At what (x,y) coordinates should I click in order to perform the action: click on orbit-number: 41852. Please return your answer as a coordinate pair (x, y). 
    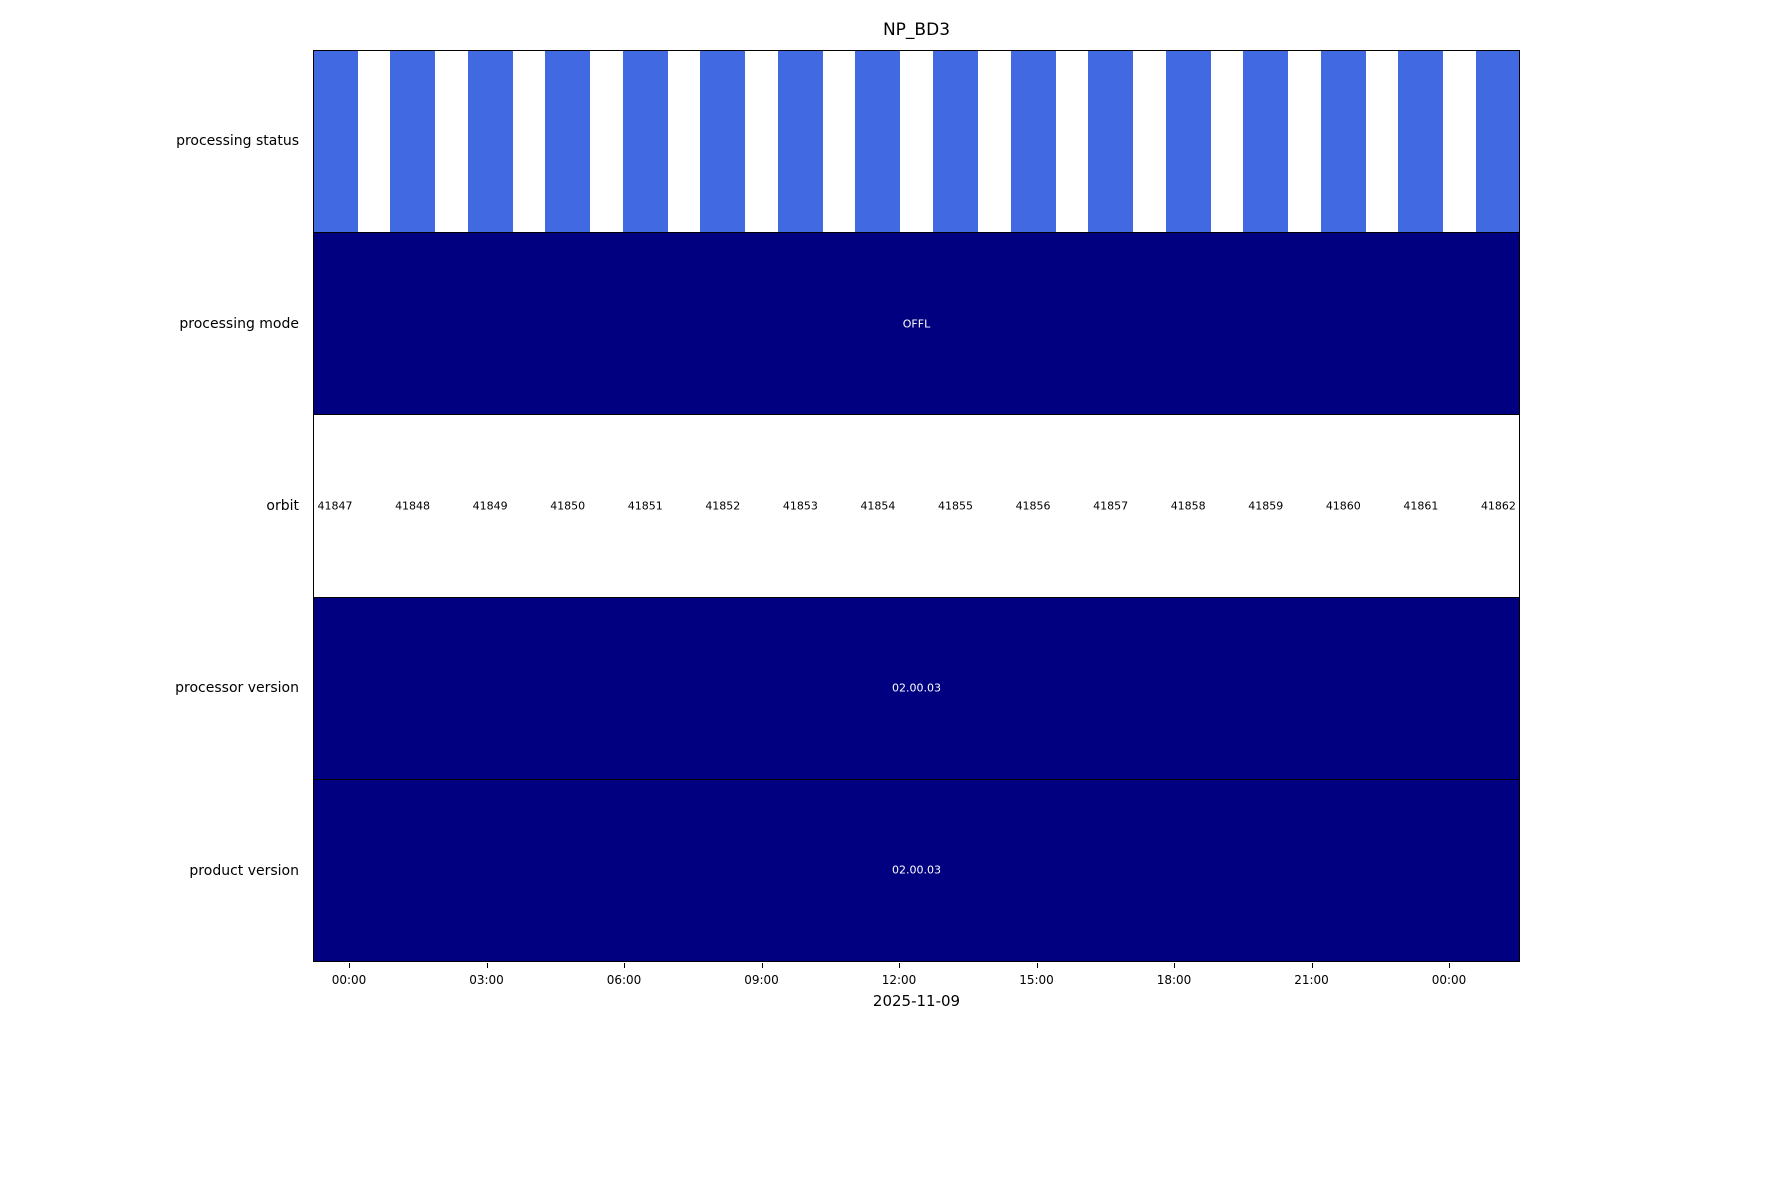
    Looking at the image, I should click on (723, 506).